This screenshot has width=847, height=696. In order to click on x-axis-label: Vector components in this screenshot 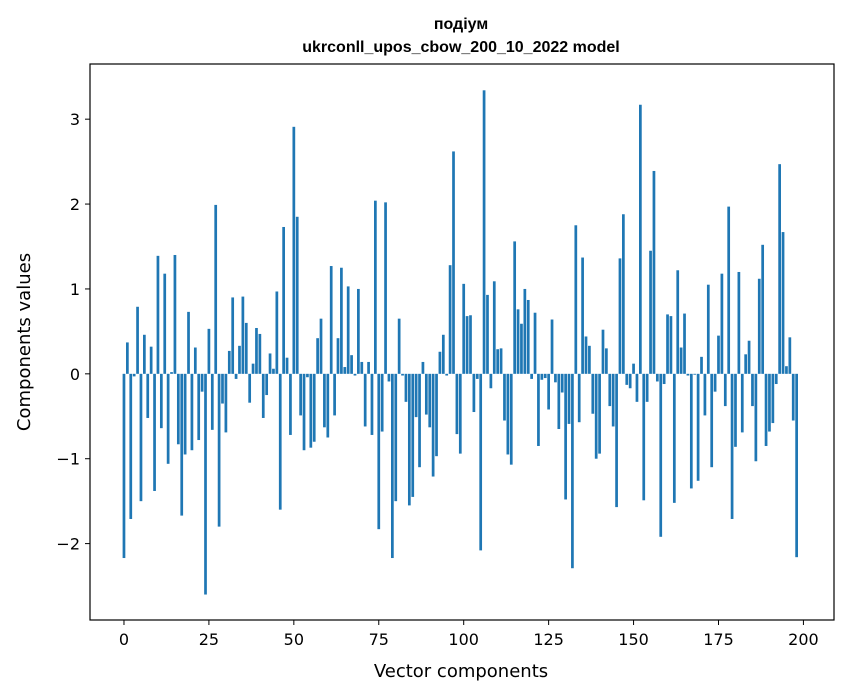, I will do `click(461, 671)`.